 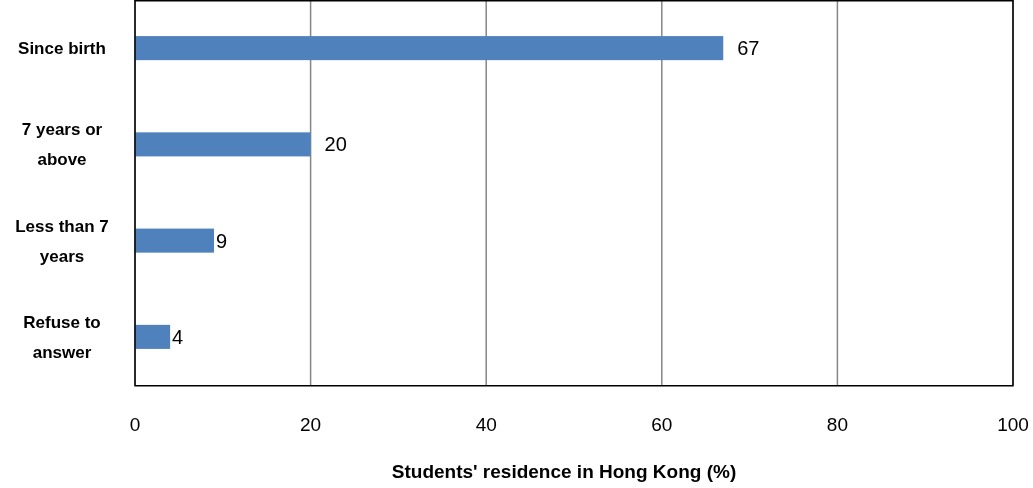 What do you see at coordinates (62, 145) in the screenshot?
I see `y-tick-label: 7 years or above` at bounding box center [62, 145].